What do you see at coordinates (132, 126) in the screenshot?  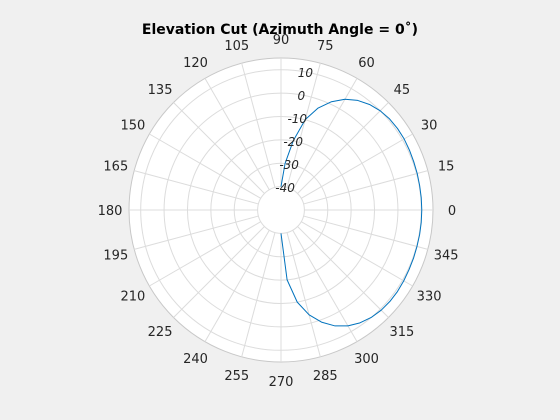 I see `theta-tick-label: 150` at bounding box center [132, 126].